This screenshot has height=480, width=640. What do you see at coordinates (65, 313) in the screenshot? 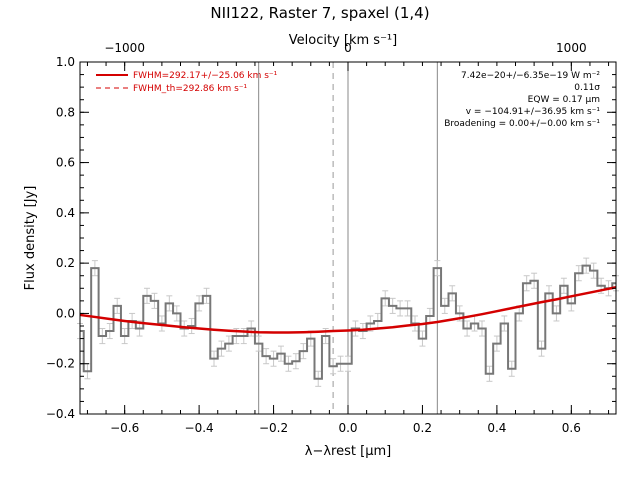
I see `y-tick-label: 0.0` at bounding box center [65, 313].